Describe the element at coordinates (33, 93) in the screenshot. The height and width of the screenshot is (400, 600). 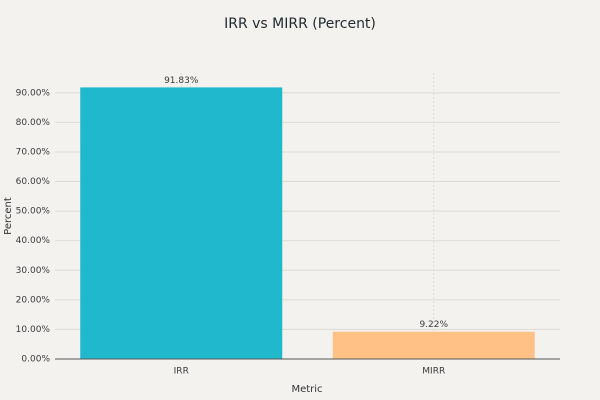
I see `y-tick-label: 90.00%` at that location.